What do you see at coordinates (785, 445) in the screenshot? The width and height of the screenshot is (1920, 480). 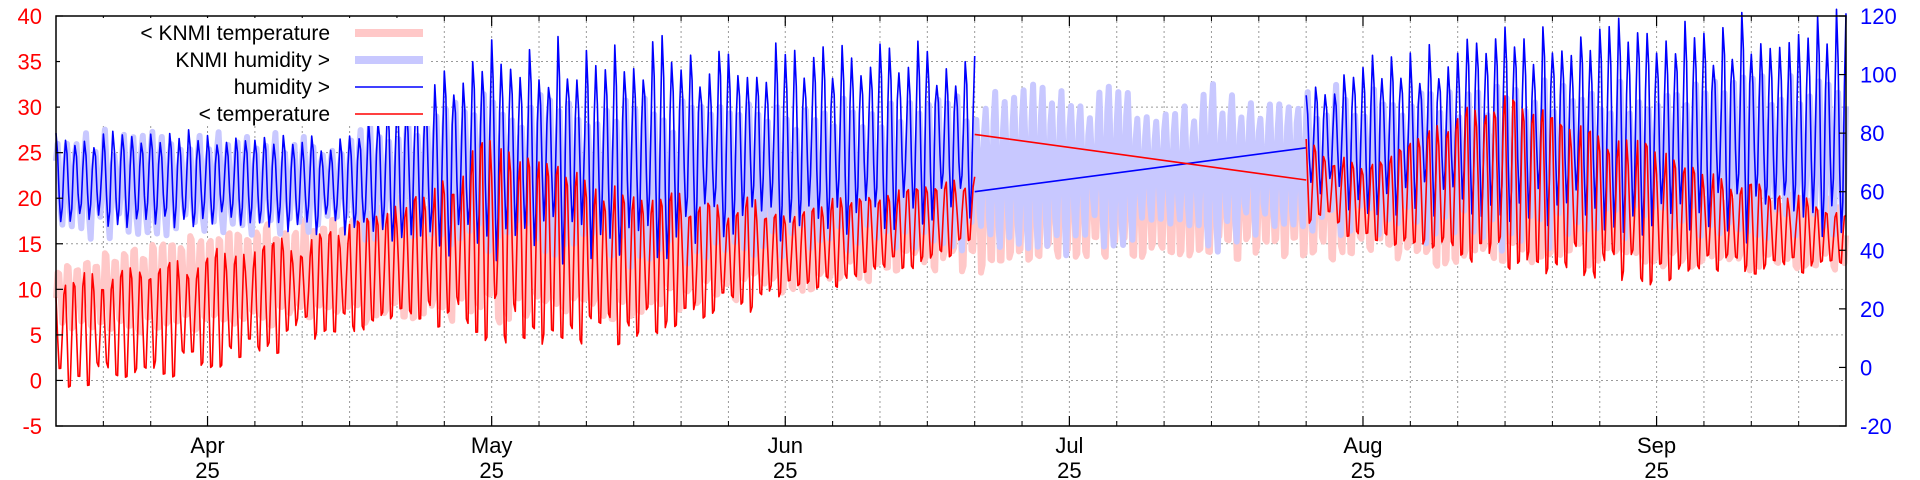 I see `x-tick-month-label: Jun` at bounding box center [785, 445].